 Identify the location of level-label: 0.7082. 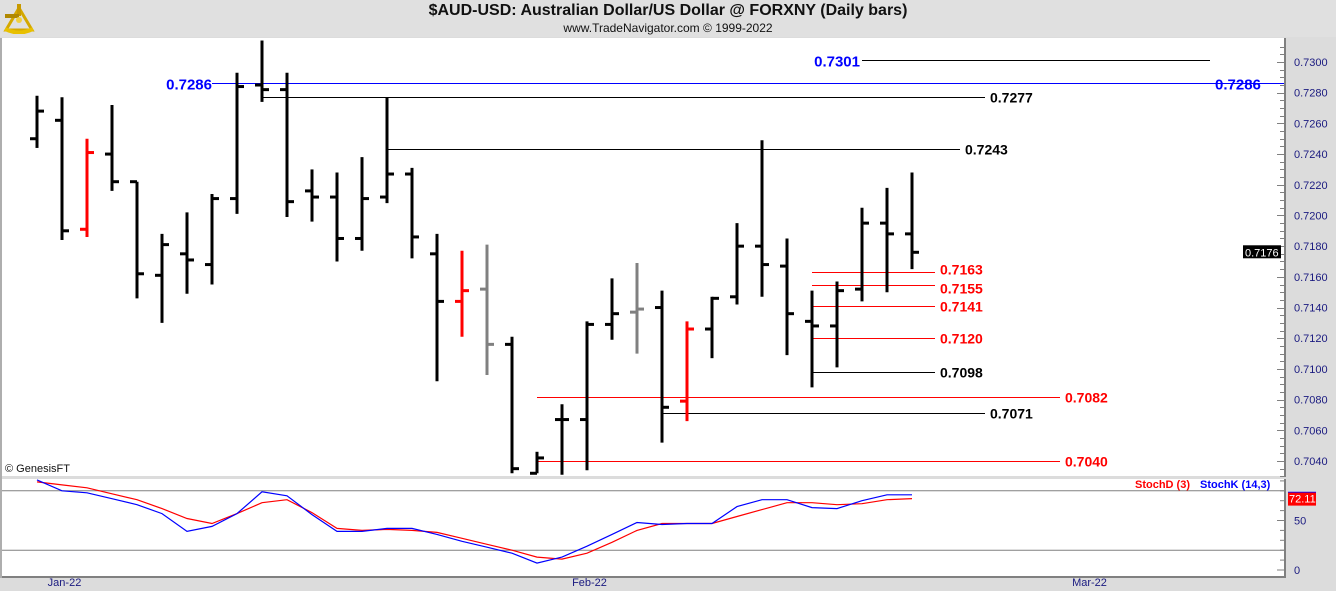
(1086, 398).